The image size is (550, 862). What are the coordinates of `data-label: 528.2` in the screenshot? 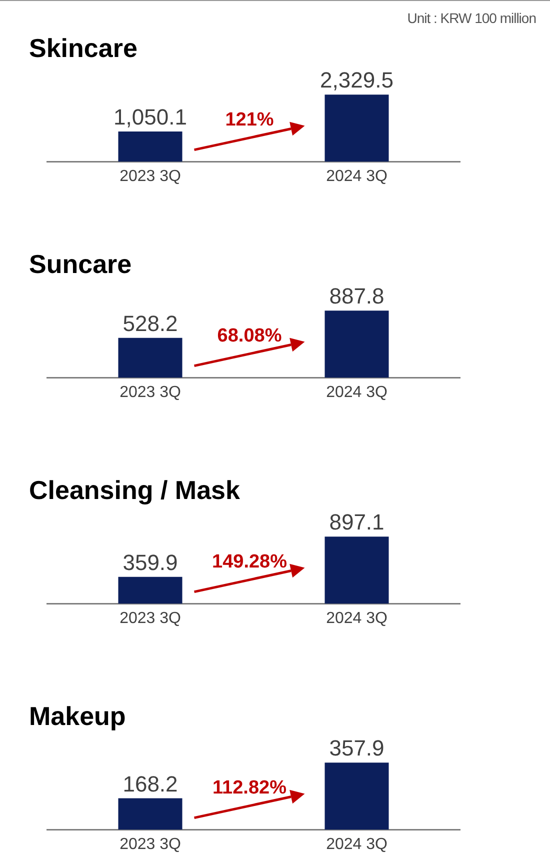 It's located at (150, 323).